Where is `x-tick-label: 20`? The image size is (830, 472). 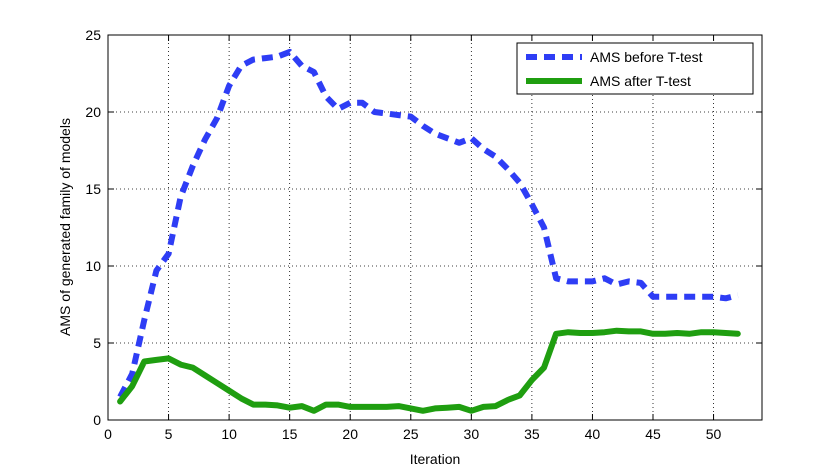
x-tick-label: 20 is located at coordinates (350, 434).